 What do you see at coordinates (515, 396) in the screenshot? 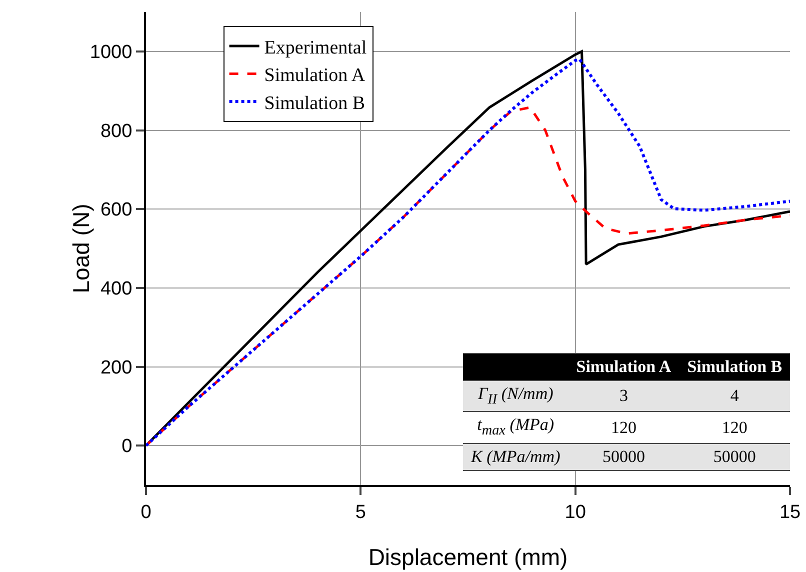
I see `annotation: Γ$_{II}$ (N/mm)` at bounding box center [515, 396].